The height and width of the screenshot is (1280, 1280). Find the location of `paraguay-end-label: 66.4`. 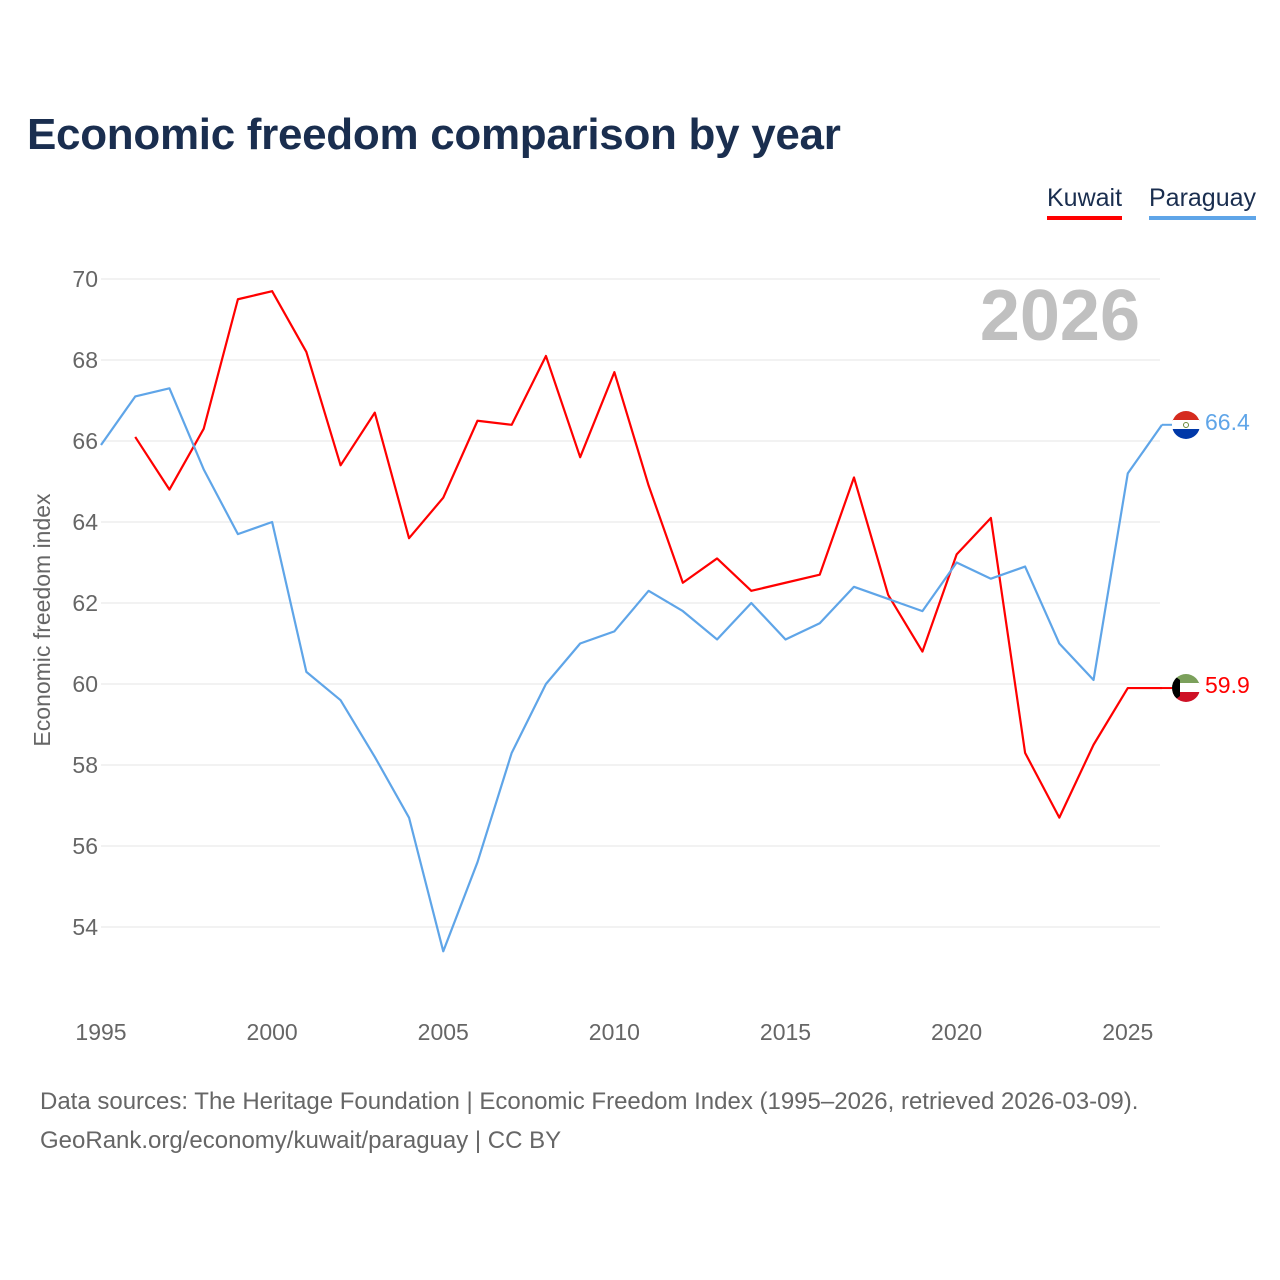

paraguay-end-label: 66.4 is located at coordinates (1227, 422).